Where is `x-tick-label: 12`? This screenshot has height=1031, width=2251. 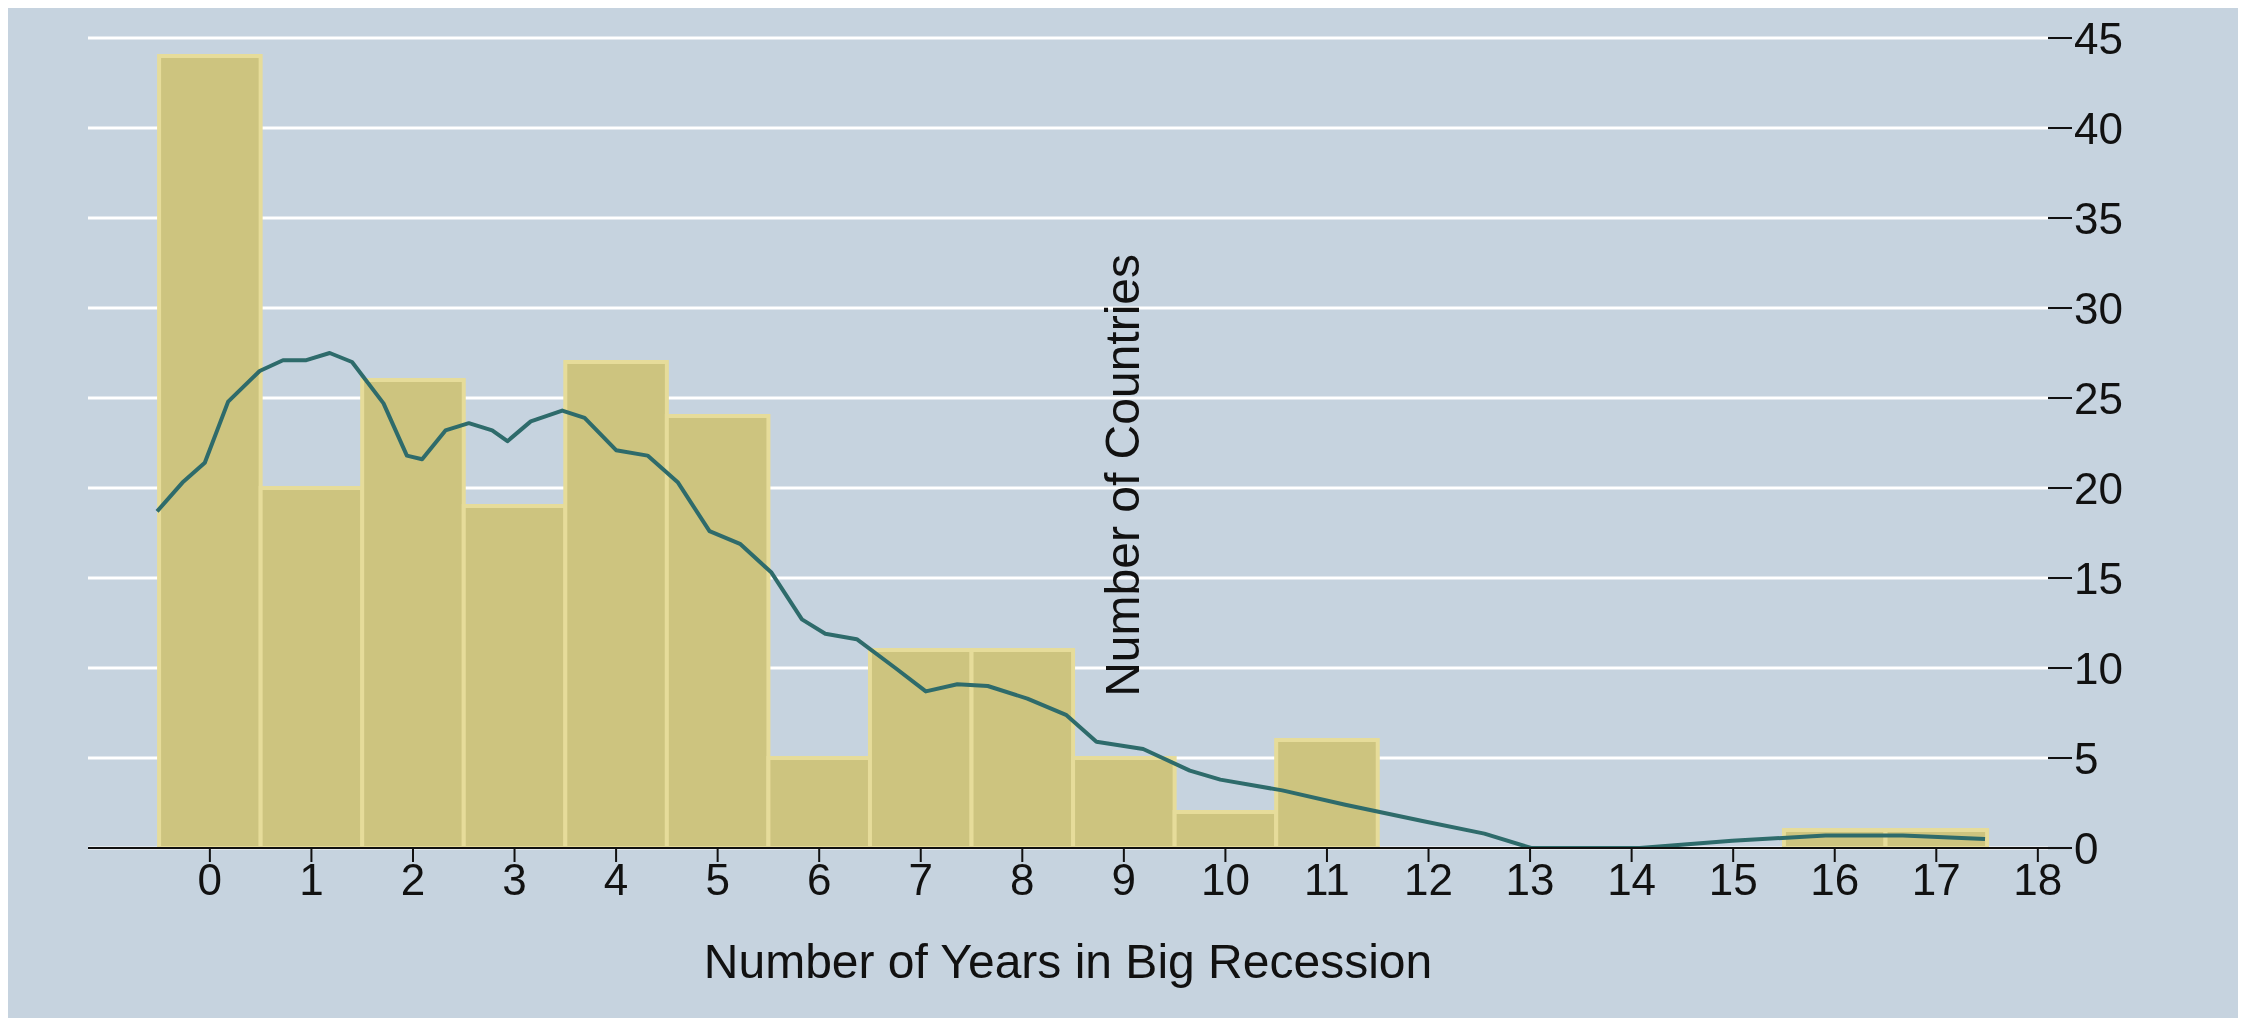
x-tick-label: 12 is located at coordinates (1428, 880).